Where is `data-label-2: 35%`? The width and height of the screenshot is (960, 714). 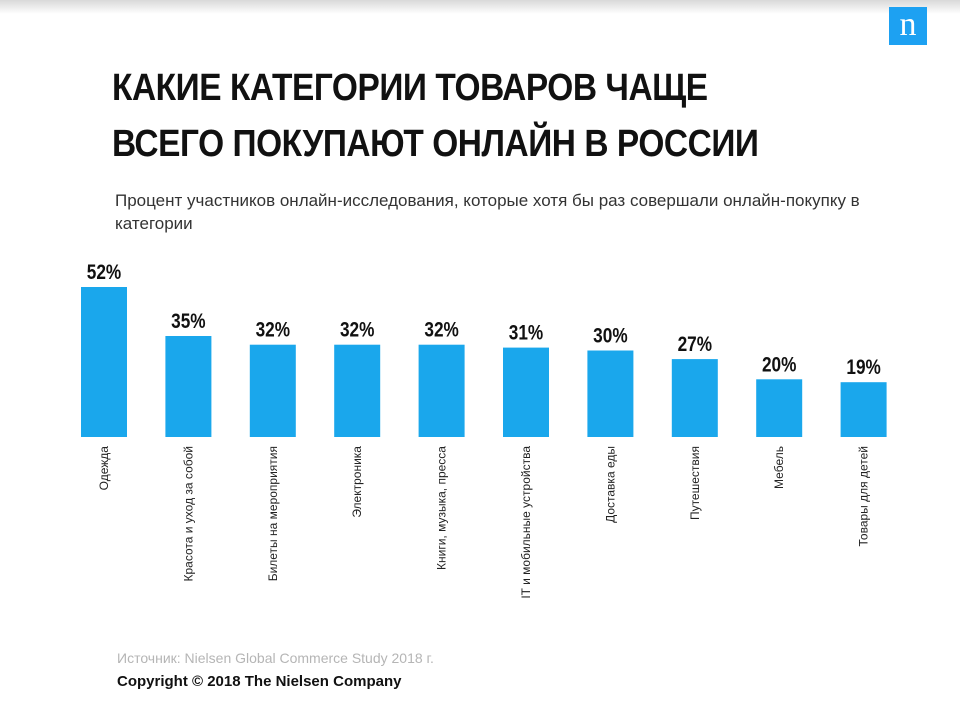
data-label-2: 35% is located at coordinates (188, 322).